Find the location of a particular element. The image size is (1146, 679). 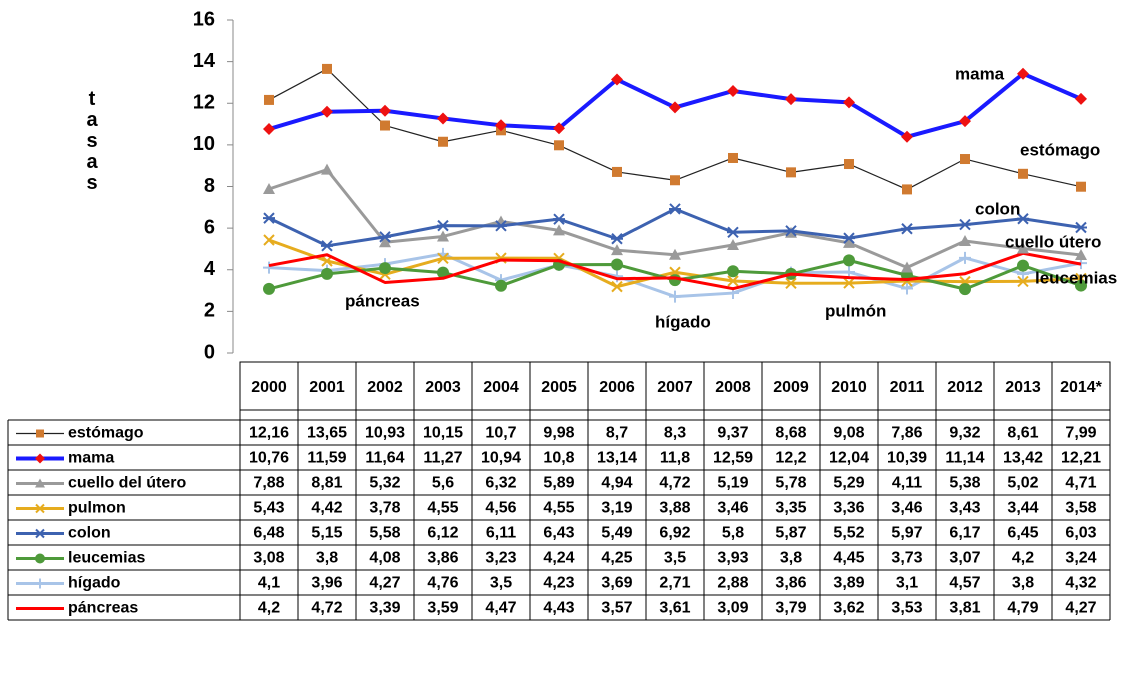

table-cell: 7,88 is located at coordinates (268, 483).